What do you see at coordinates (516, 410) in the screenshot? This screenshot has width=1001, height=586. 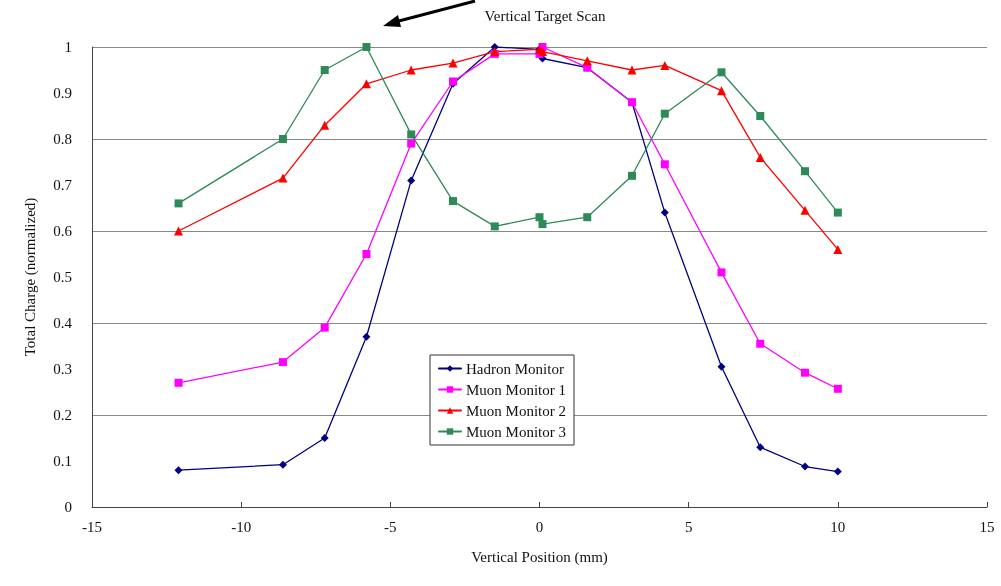 I see `legend-label: Muon Monitor 2` at bounding box center [516, 410].